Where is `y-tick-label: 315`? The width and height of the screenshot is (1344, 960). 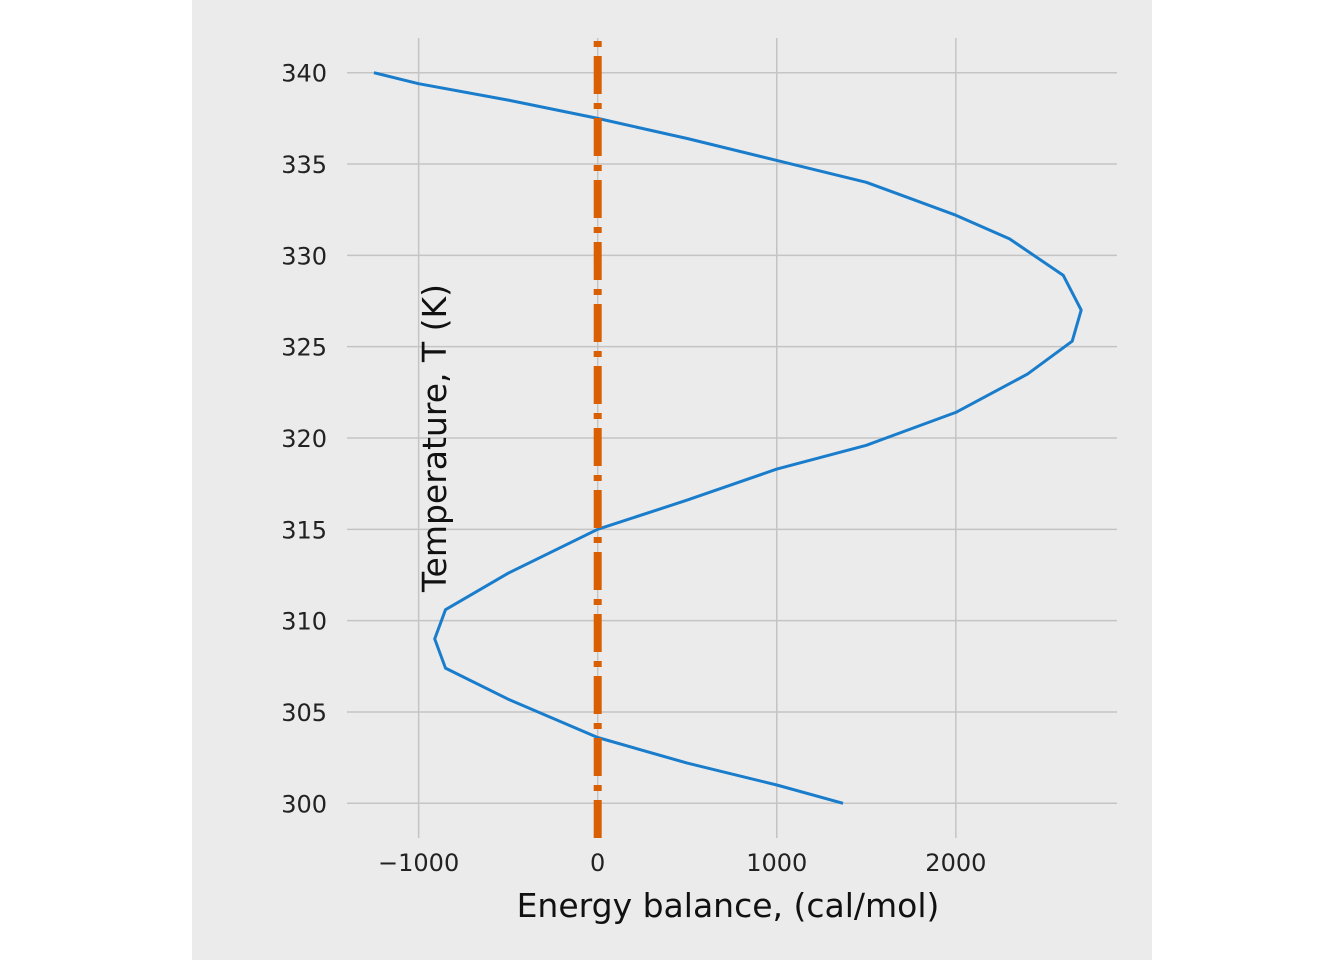
y-tick-label: 315 is located at coordinates (304, 530).